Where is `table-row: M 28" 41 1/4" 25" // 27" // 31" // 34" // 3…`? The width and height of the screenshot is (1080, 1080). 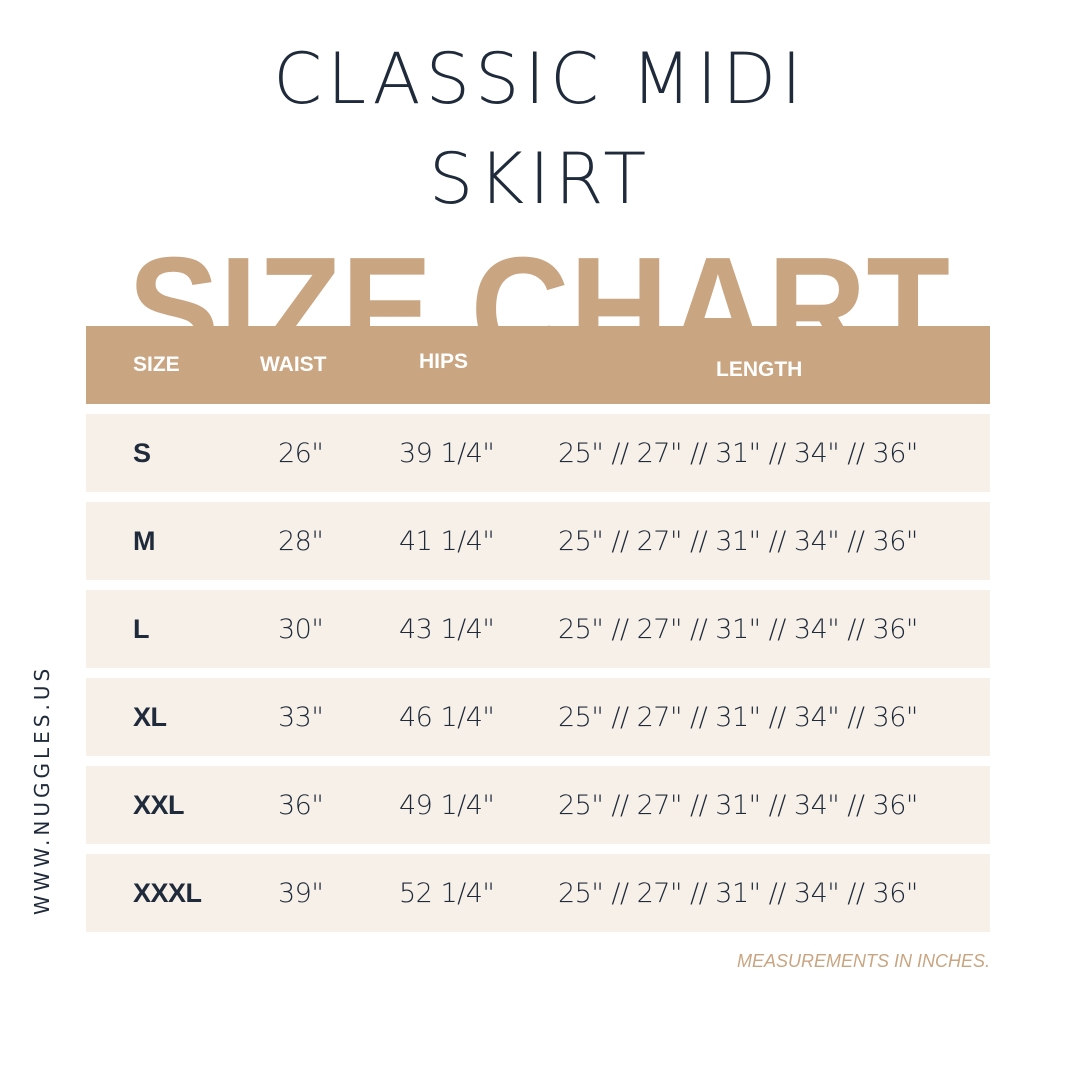 table-row: M 28" 41 1/4" 25" // 27" // 31" // 34" // 3… is located at coordinates (538, 541).